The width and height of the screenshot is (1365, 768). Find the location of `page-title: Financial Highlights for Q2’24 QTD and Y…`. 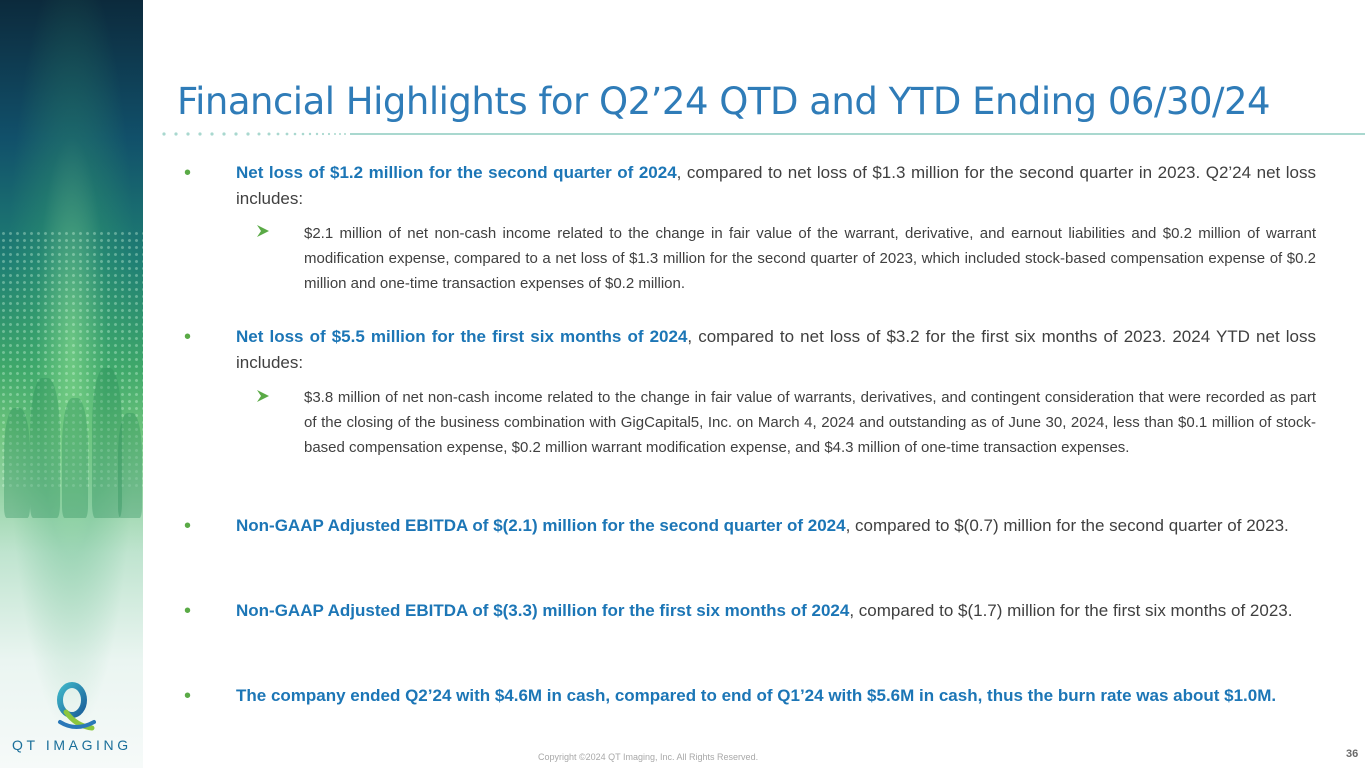

page-title: Financial Highlights for Q2’24 QTD and Y… is located at coordinates (724, 101).